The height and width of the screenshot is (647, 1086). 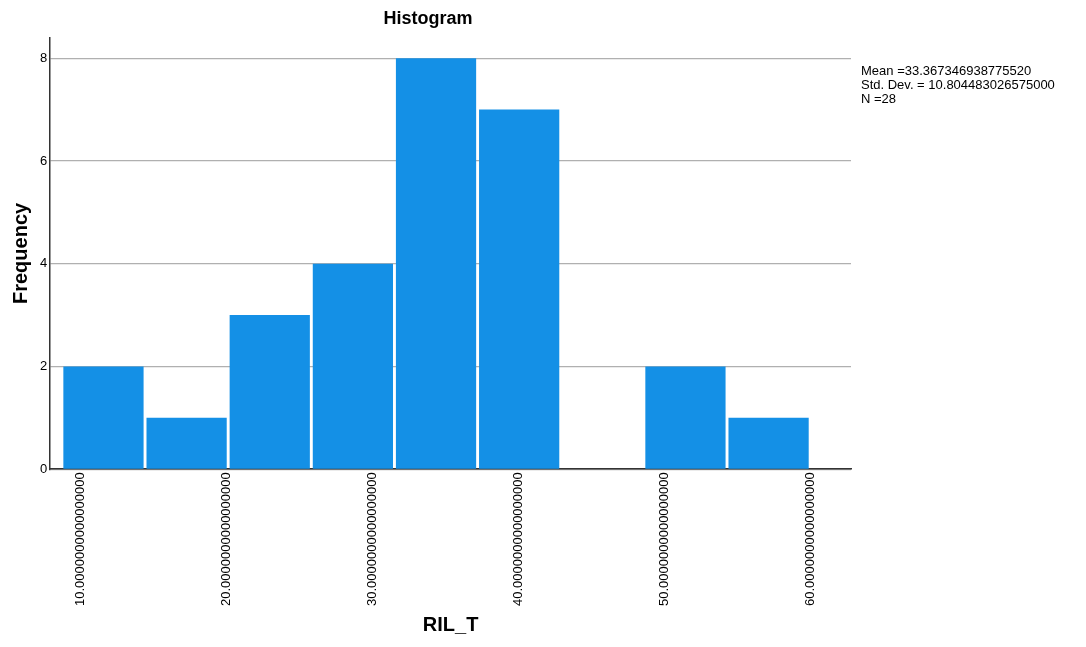 What do you see at coordinates (44, 366) in the screenshot?
I see `y-tick-label: 2` at bounding box center [44, 366].